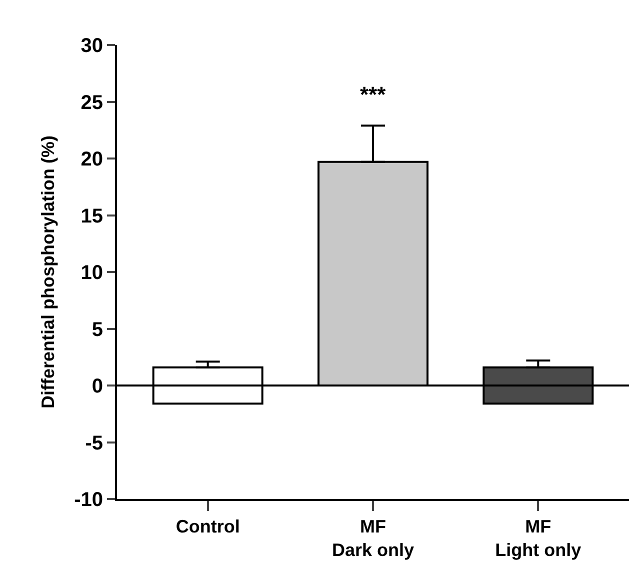 This screenshot has height=579, width=629. Describe the element at coordinates (91, 46) in the screenshot. I see `y-tick-label: 30` at that location.